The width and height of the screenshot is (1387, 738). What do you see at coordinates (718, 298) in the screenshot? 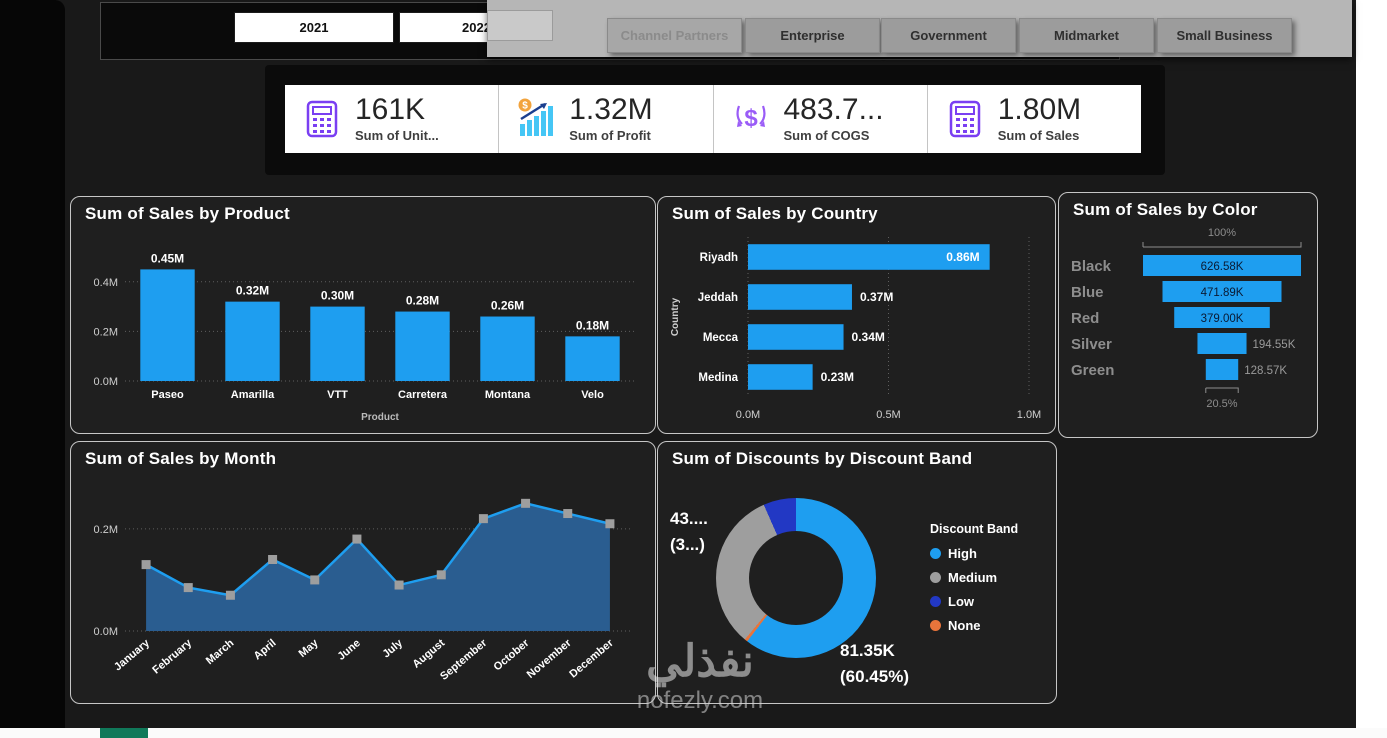
I see `svg-text: Jeddah` at bounding box center [718, 298].